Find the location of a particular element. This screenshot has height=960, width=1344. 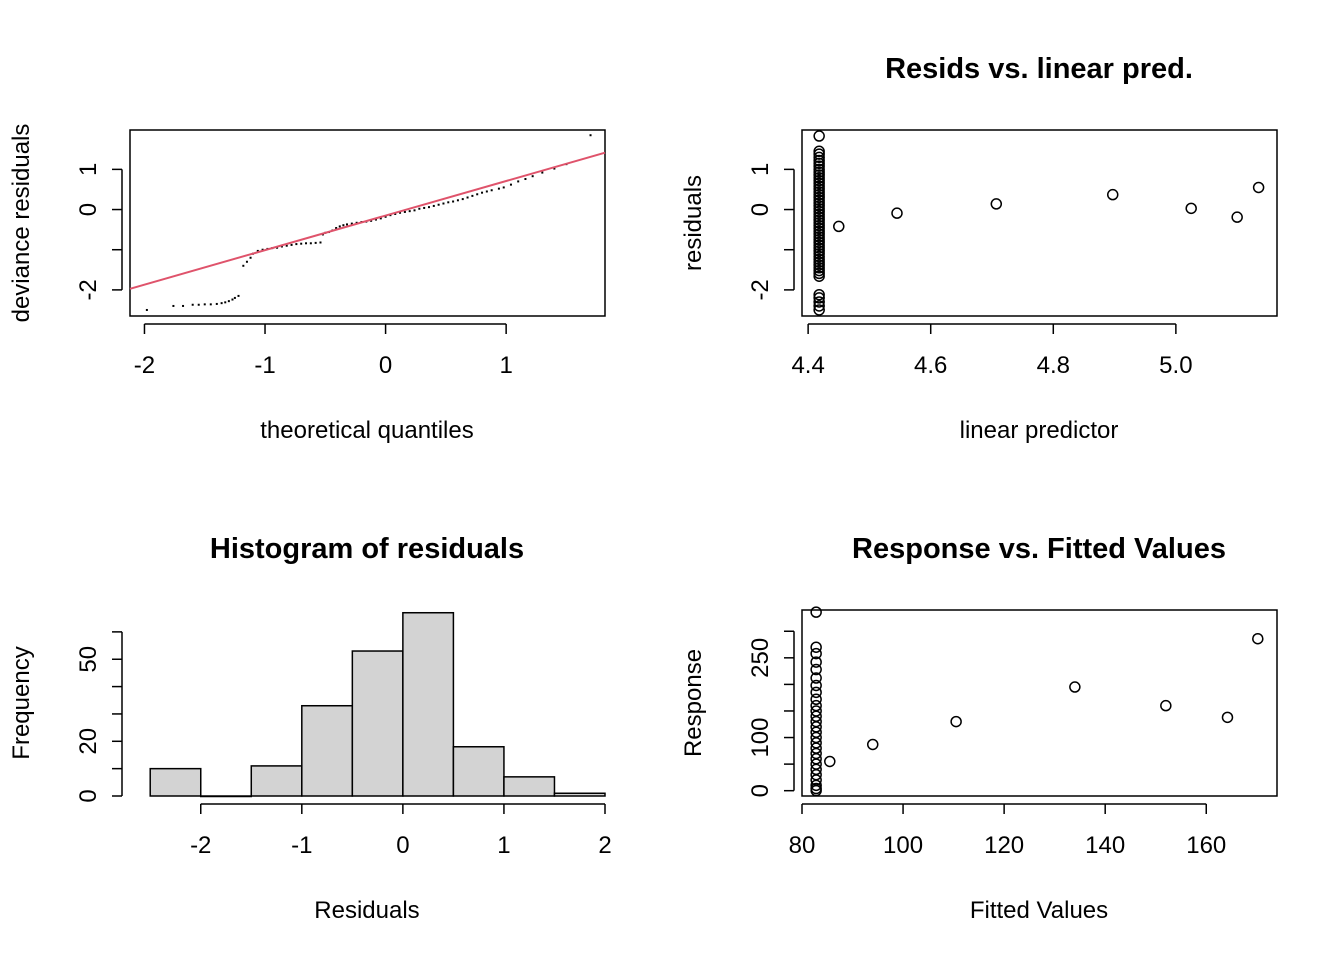

resid-y-ticks: -2 0 1 is located at coordinates (770, 232).